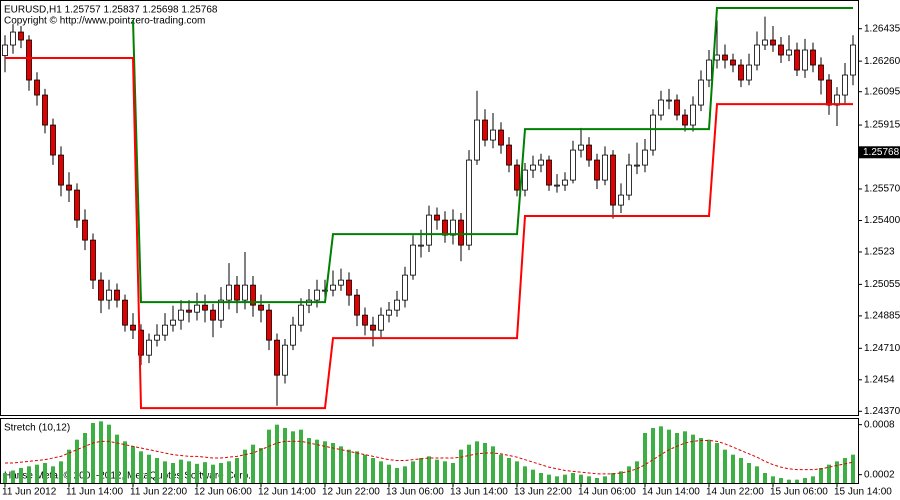 The image size is (900, 500). I want to click on y-tick-label: 1.24885, so click(882, 316).